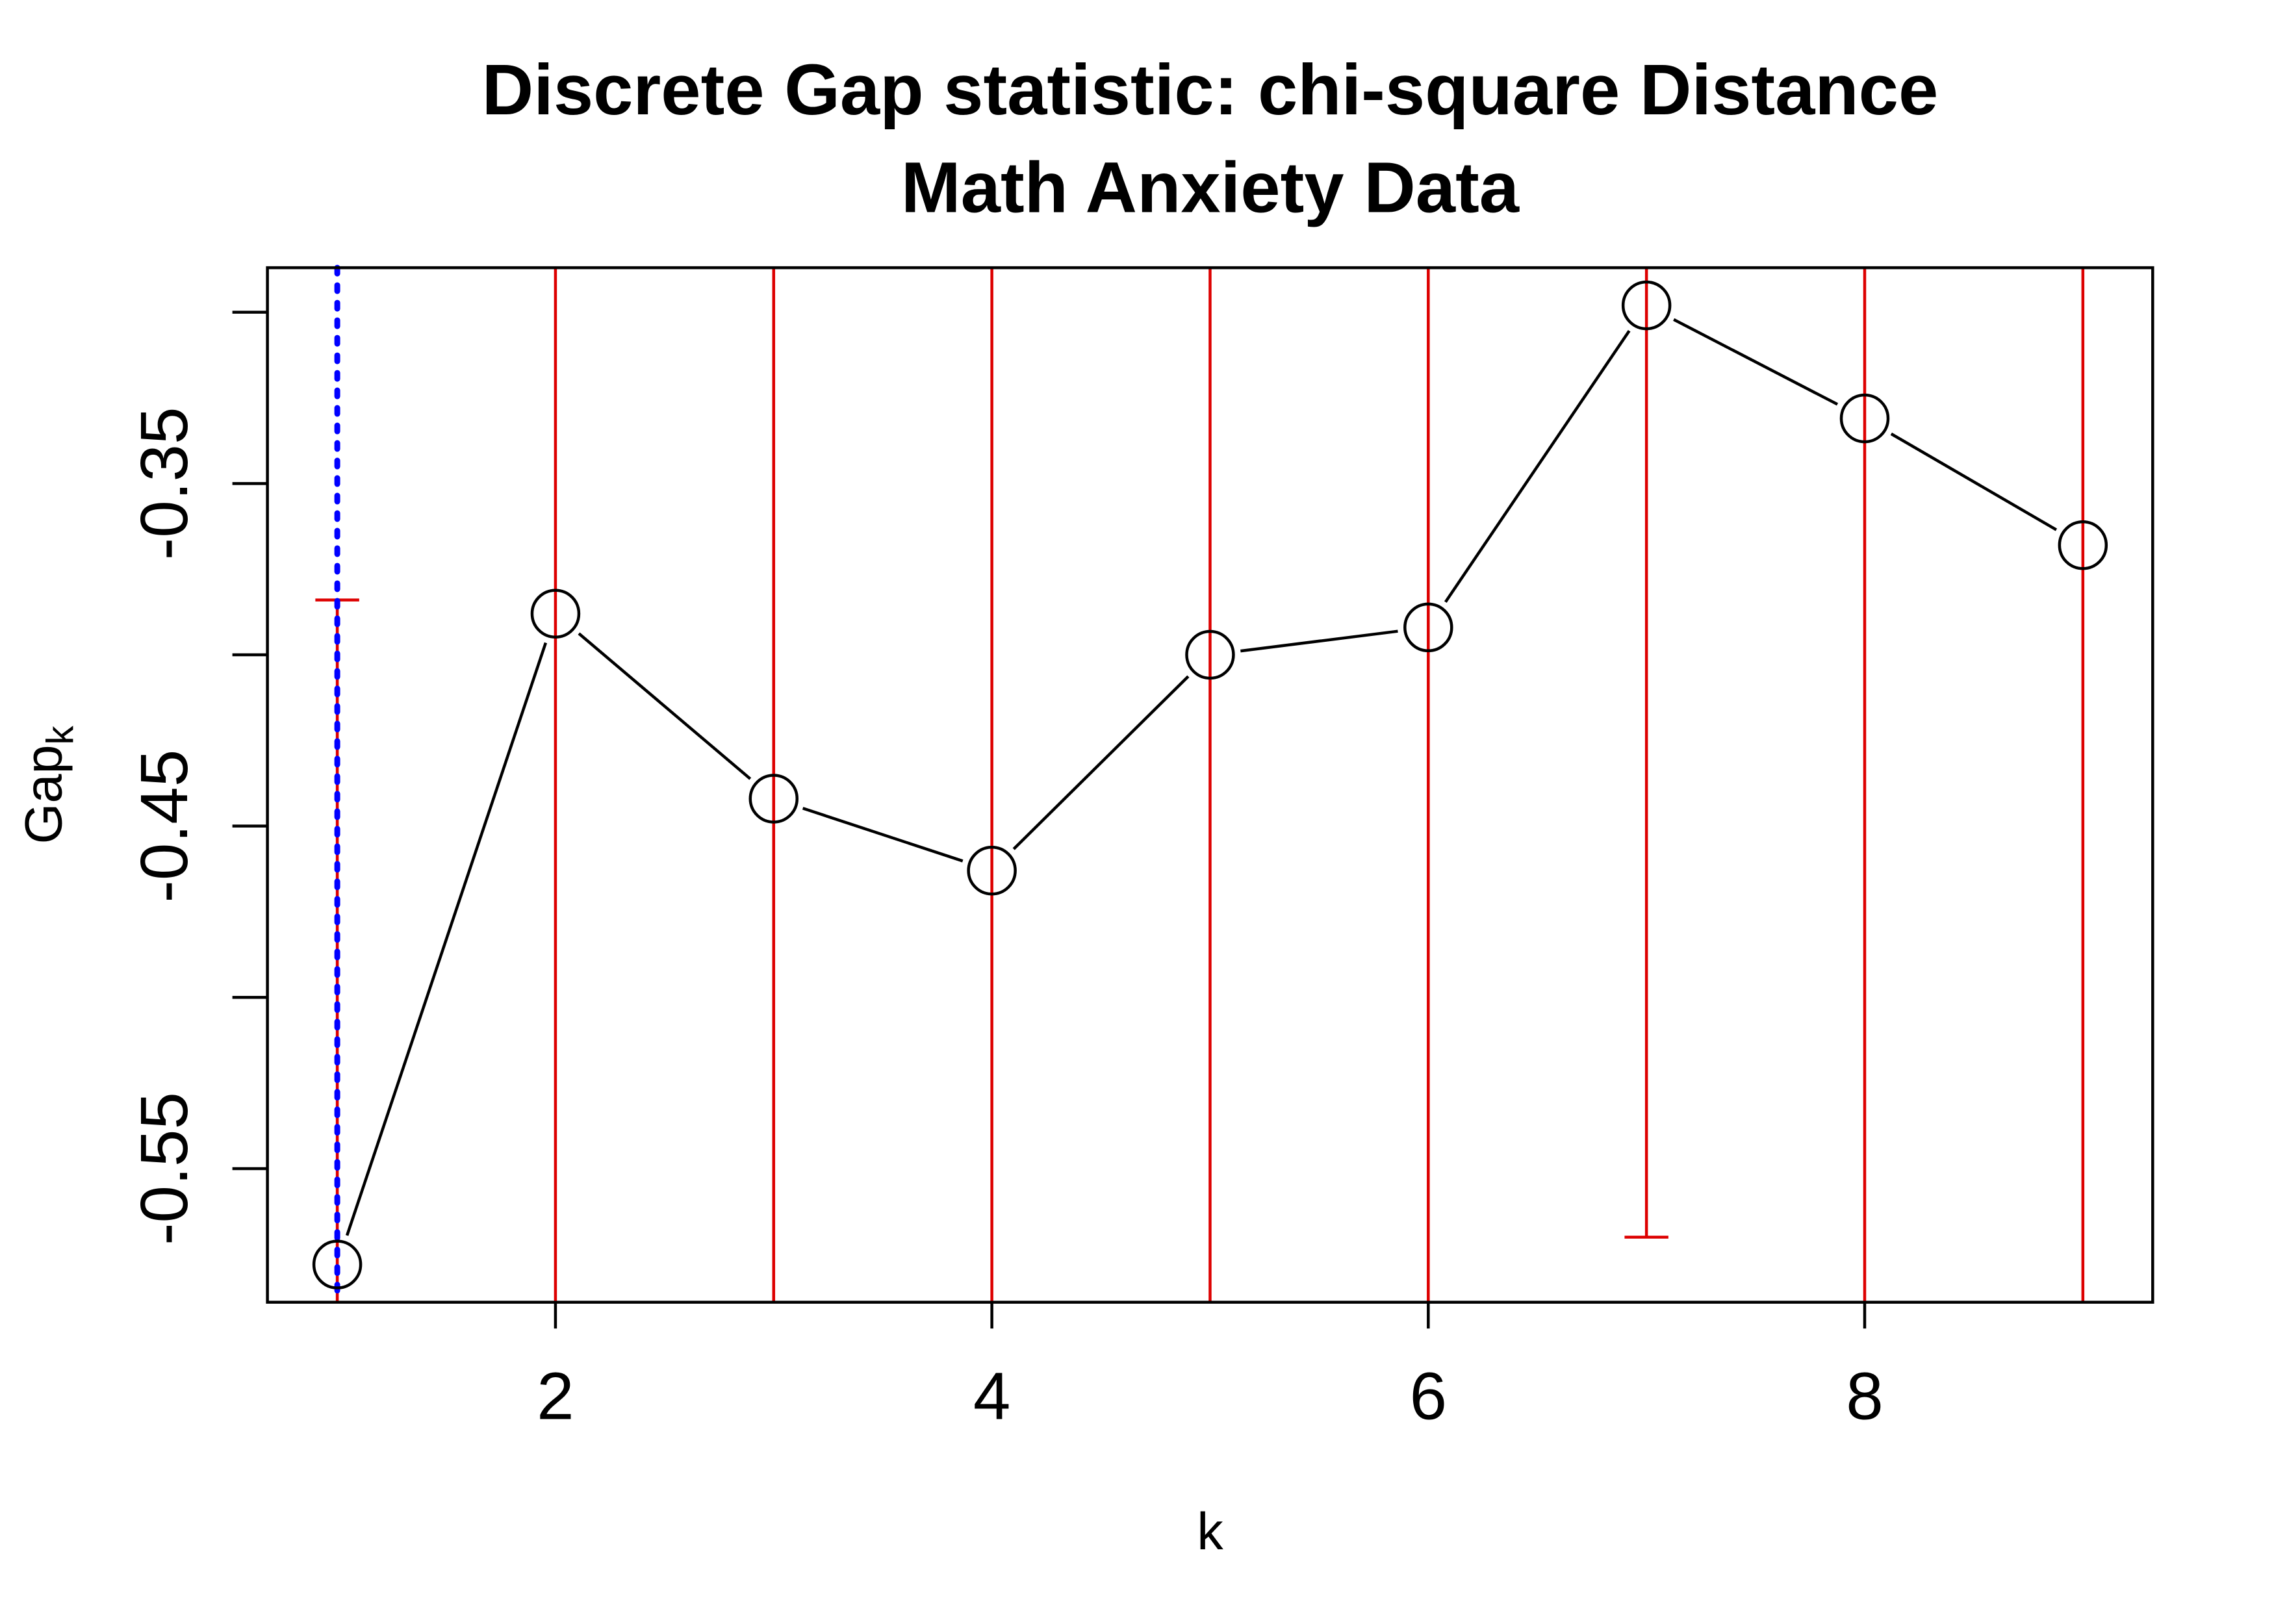  I want to click on x-tick-label: 8, so click(1865, 1396).